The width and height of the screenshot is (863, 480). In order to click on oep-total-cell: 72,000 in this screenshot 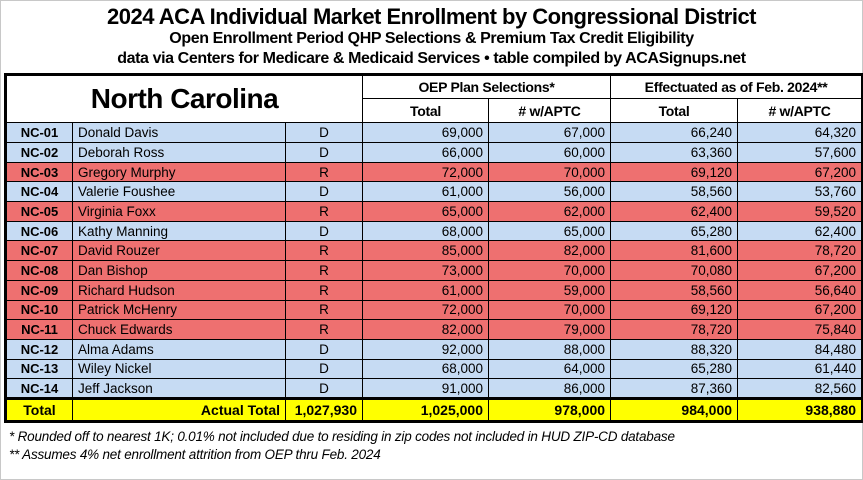, I will do `click(425, 310)`.